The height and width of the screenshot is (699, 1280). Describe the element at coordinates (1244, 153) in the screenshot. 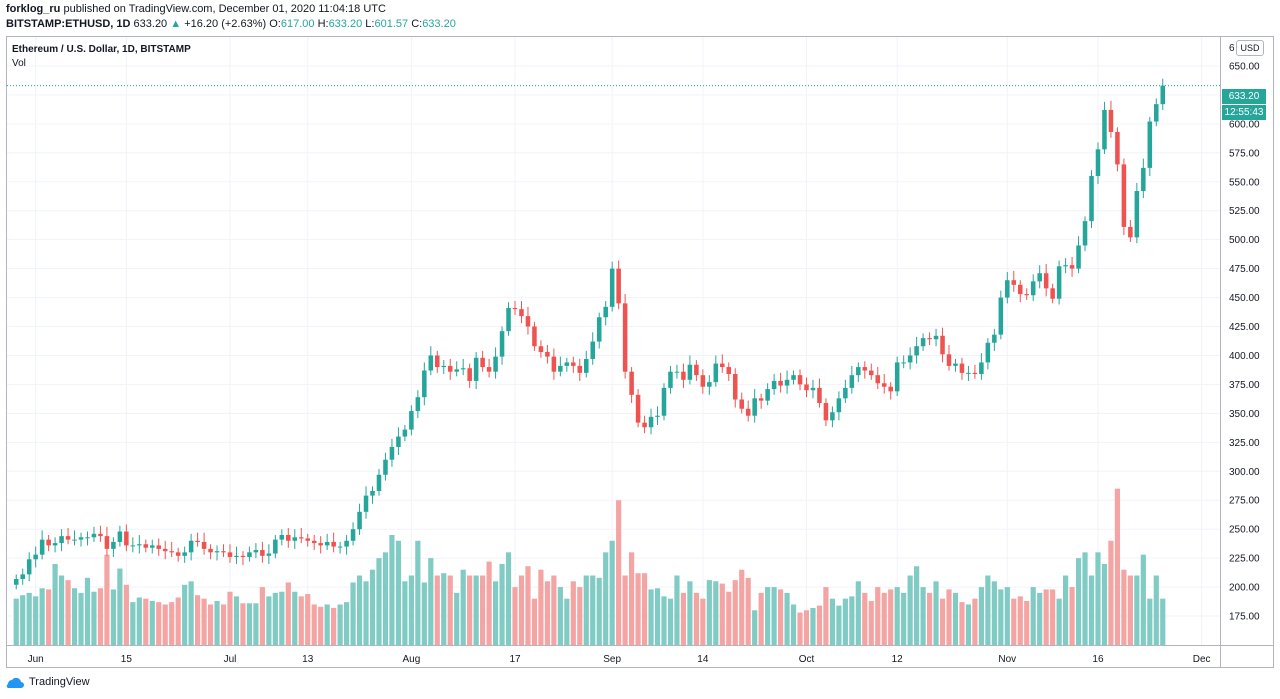

I see `y-tick-label: 575.00` at that location.